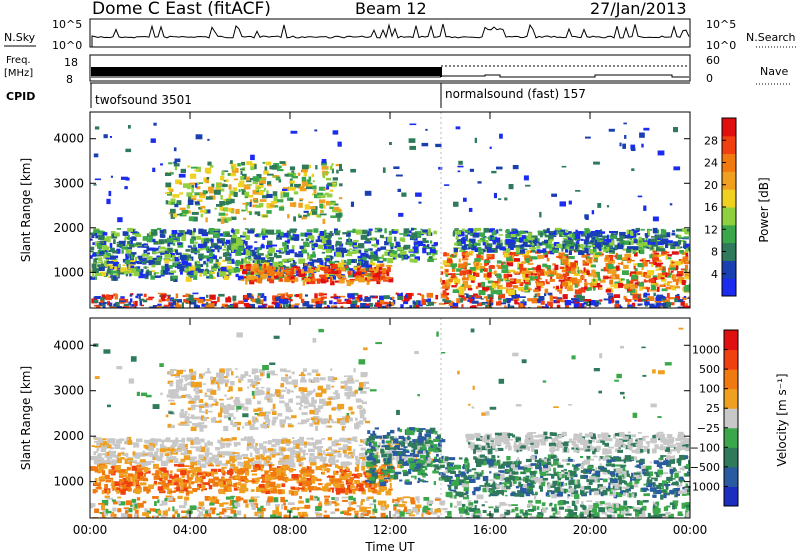  I want to click on frequency-band-twofsound, so click(266, 71).